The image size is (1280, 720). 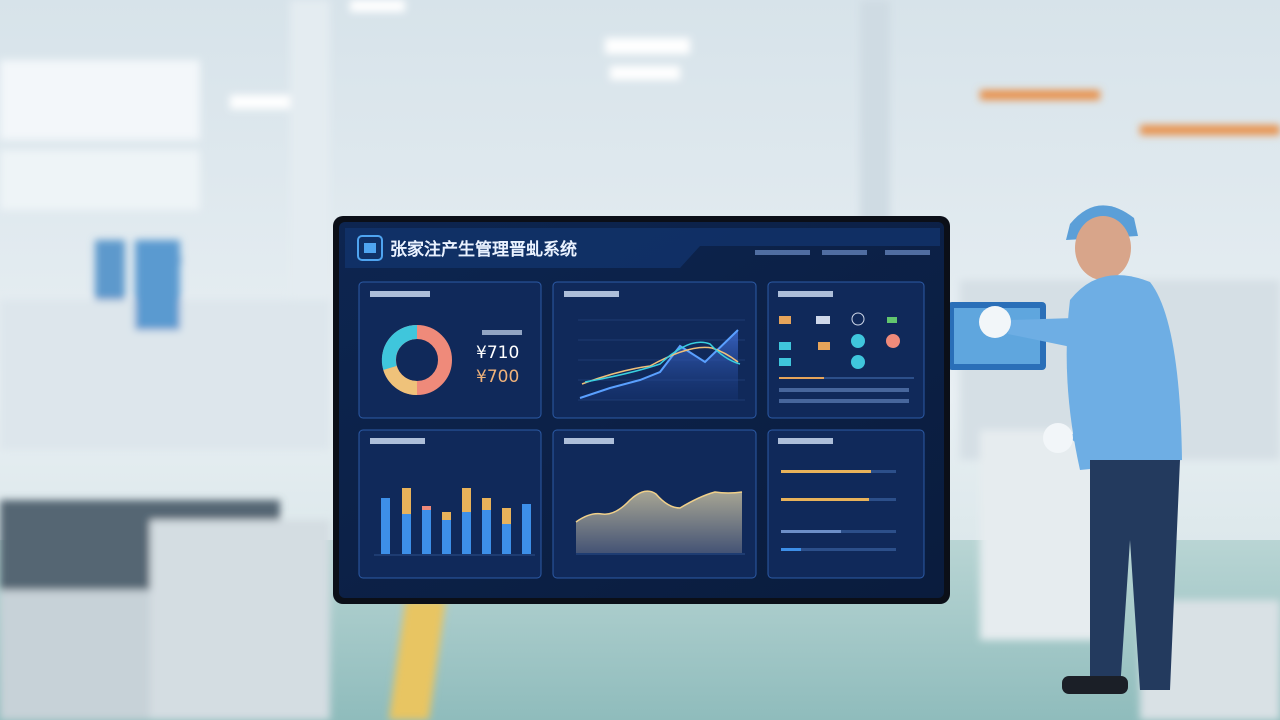 I want to click on dashboard-title: 张家注产生管理晋虬系统, so click(x=483, y=249).